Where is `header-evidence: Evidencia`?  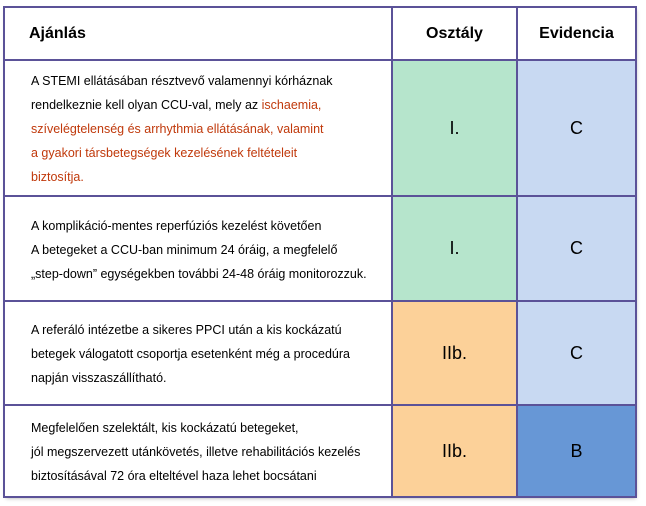
header-evidence: Evidencia is located at coordinates (576, 33).